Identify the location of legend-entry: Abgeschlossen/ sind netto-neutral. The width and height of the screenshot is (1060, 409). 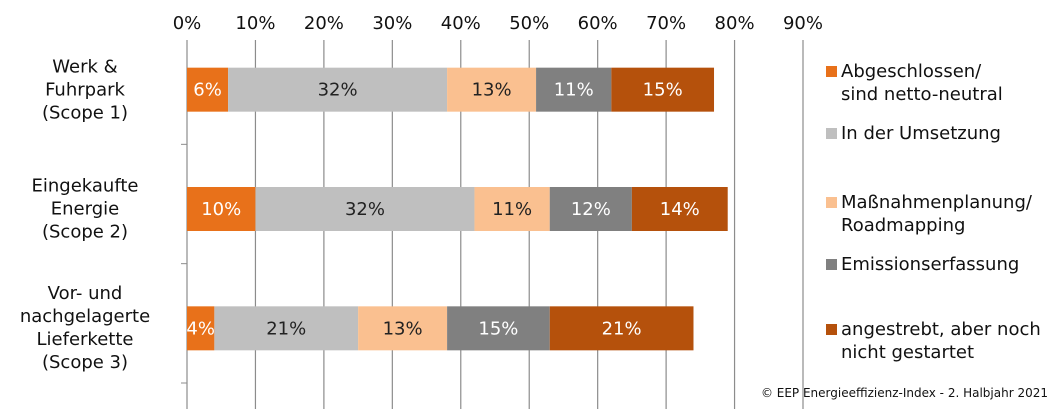
(914, 83).